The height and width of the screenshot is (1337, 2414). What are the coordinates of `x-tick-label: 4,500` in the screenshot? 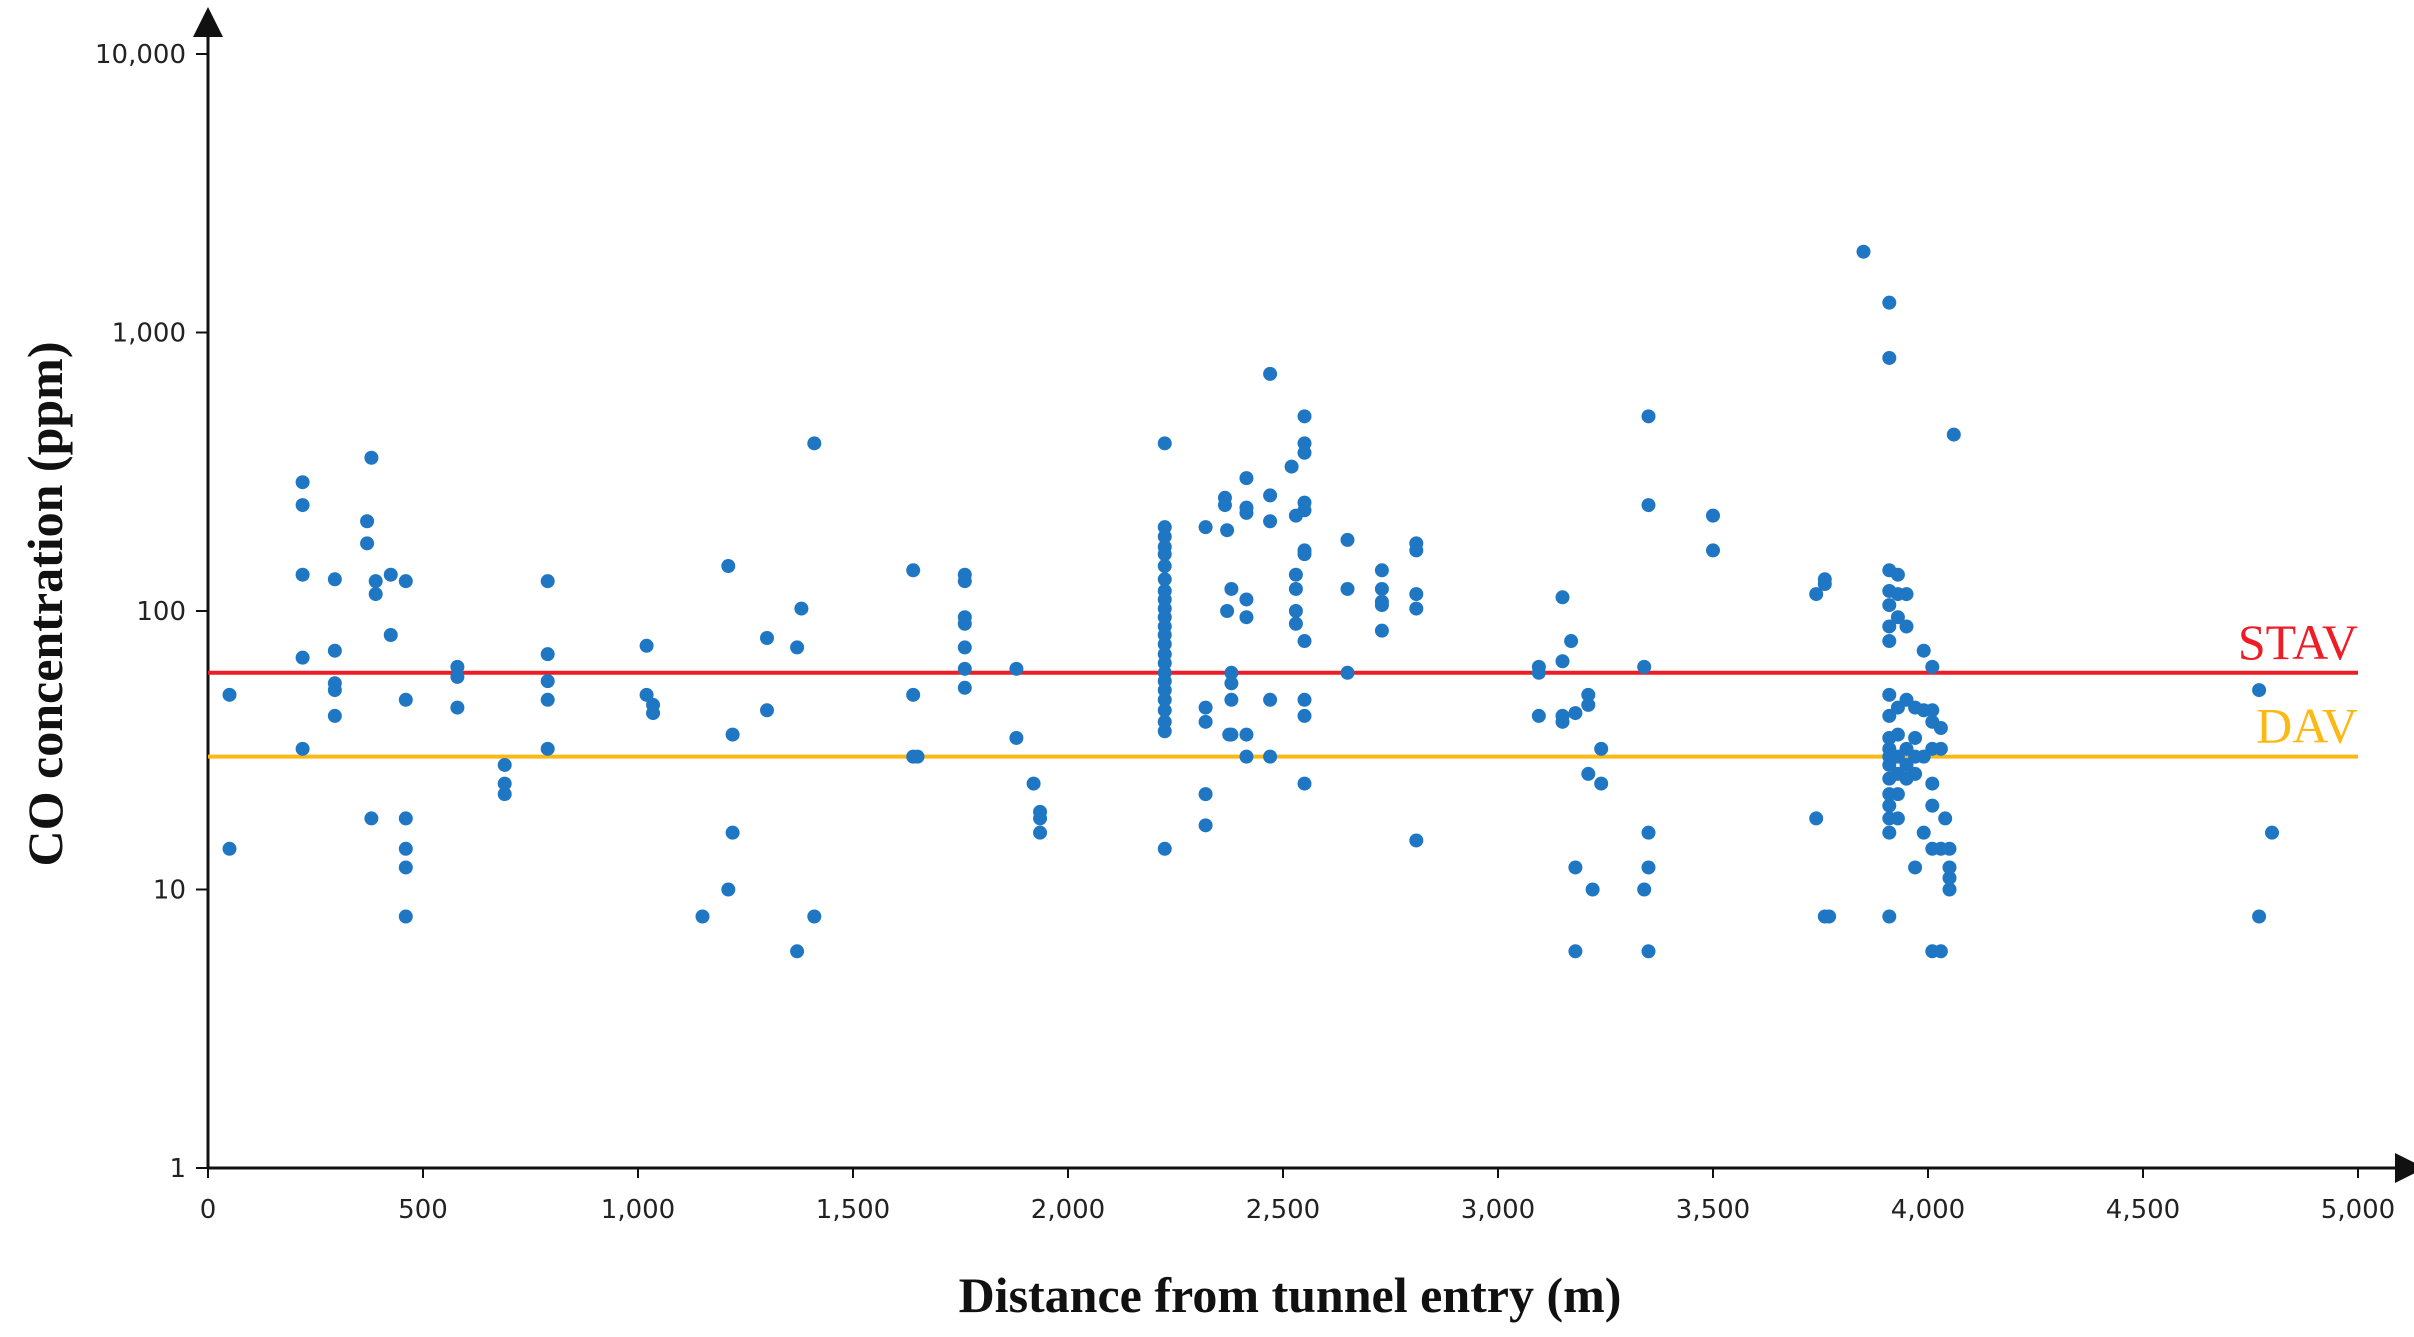 It's located at (2143, 1210).